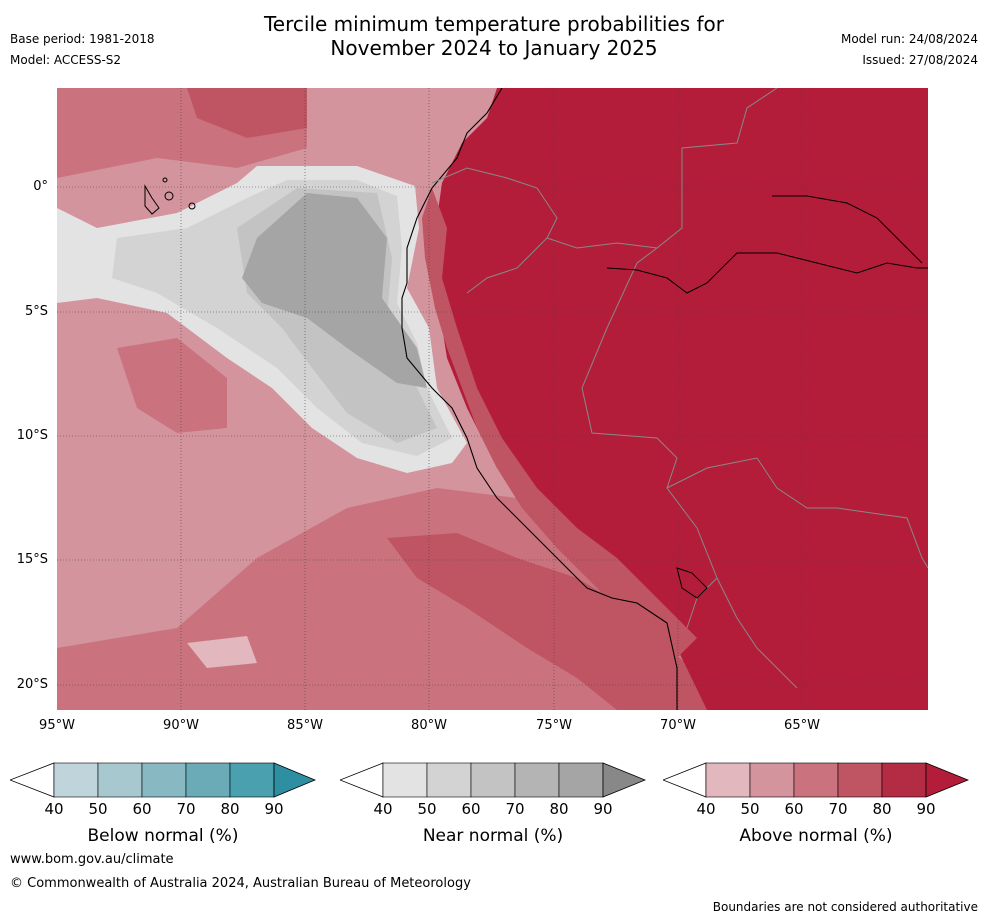  What do you see at coordinates (274, 809) in the screenshot?
I see `below-tick-90: 90` at bounding box center [274, 809].